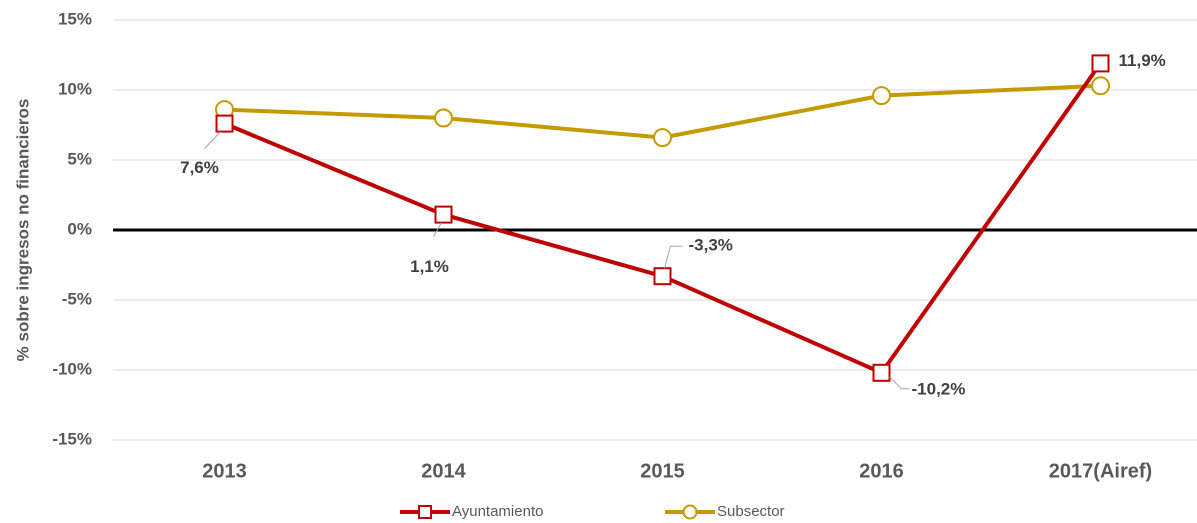 Image resolution: width=1197 pixels, height=523 pixels. I want to click on y-axis-label: % sobre ingresos no financieros, so click(22, 230).